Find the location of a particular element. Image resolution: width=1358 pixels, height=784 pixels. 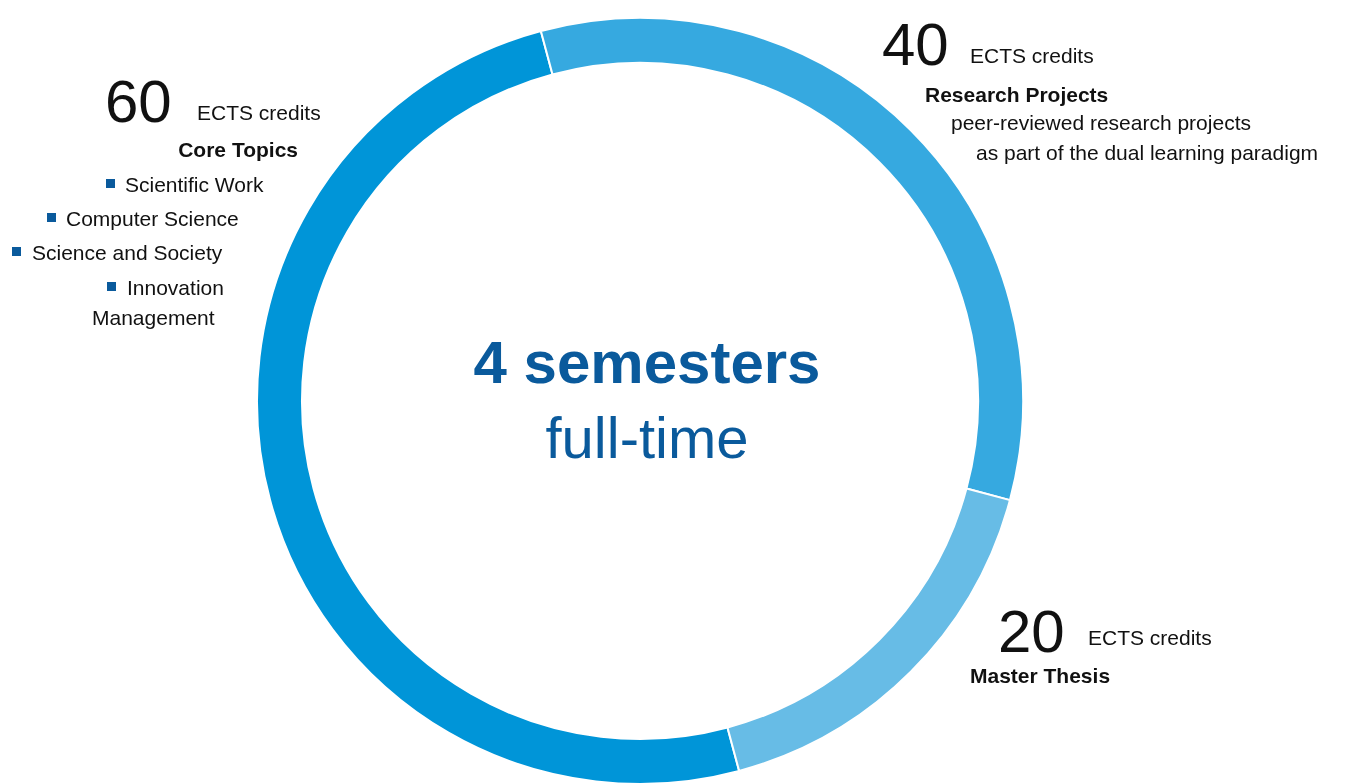

text: full-time is located at coordinates (647, 437).